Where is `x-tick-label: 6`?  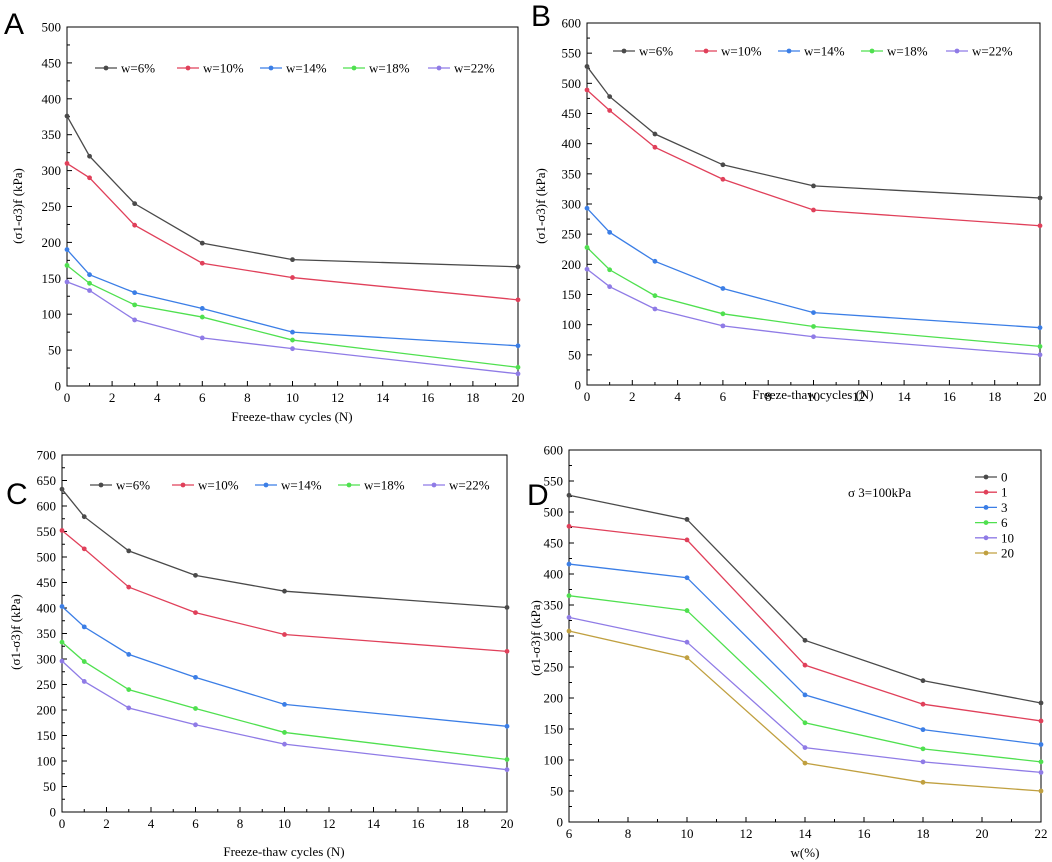
x-tick-label: 6 is located at coordinates (195, 823).